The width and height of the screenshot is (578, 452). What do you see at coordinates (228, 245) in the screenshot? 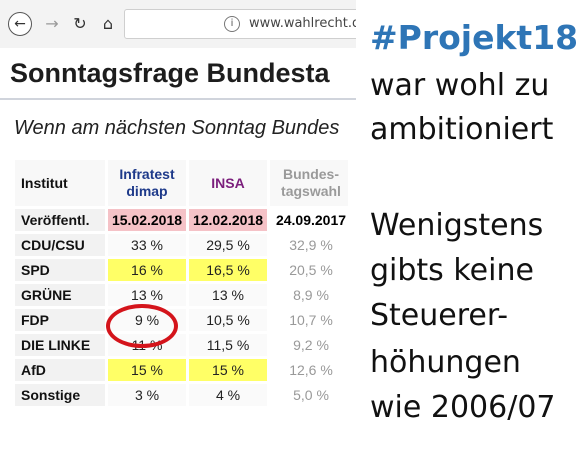
I see `cell-insa: 29,5 %` at bounding box center [228, 245].